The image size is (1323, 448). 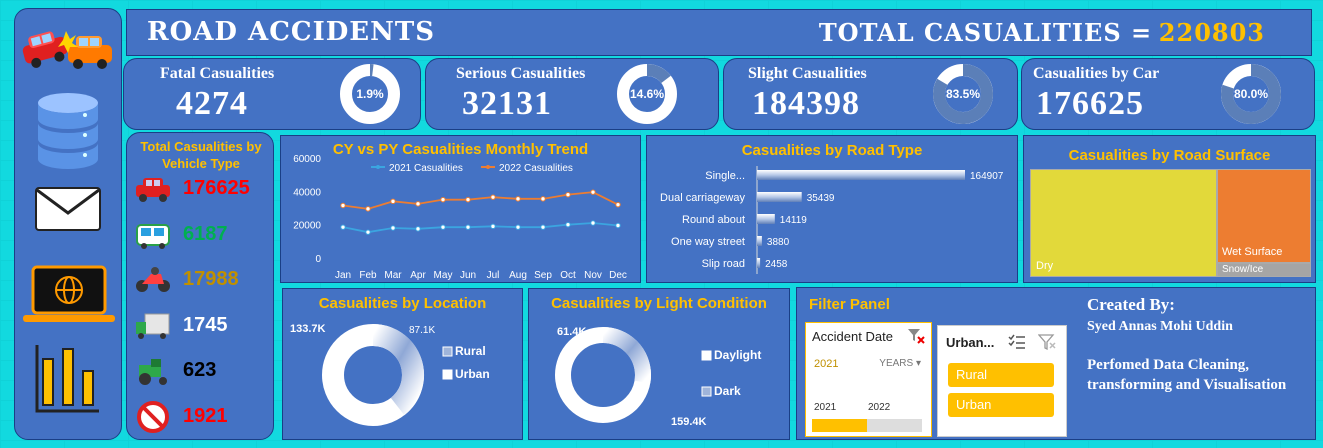 I want to click on urban-slicer: Urban... Rural Urban, so click(x=1002, y=381).